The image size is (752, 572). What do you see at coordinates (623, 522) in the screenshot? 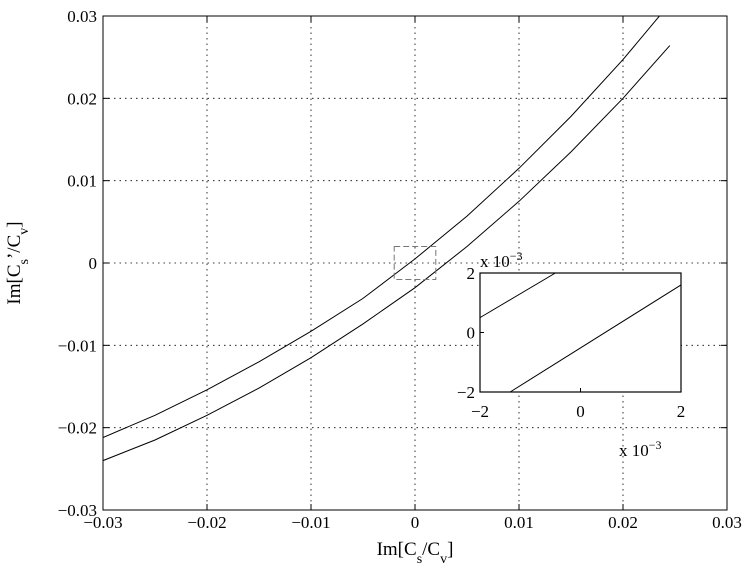
I see `x-tick-label: 0.02` at bounding box center [623, 522].